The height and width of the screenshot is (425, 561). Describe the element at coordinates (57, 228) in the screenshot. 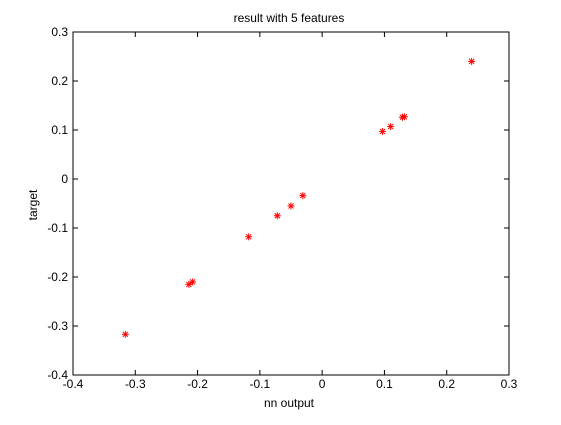

I see `y-tick-label: -0.1` at that location.